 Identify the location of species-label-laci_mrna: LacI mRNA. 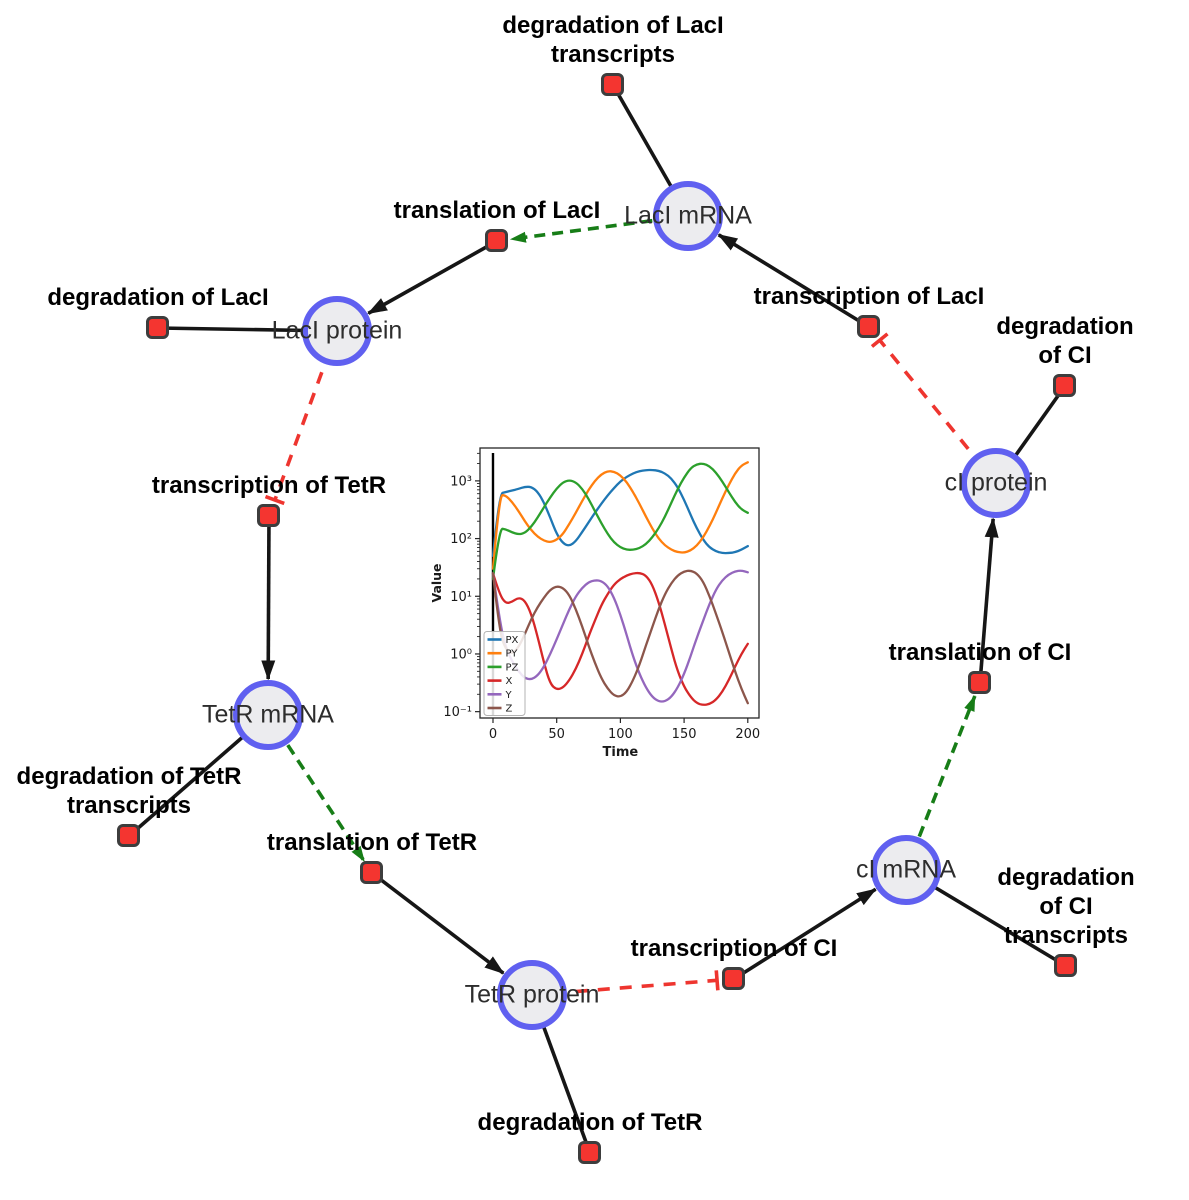
(688, 215).